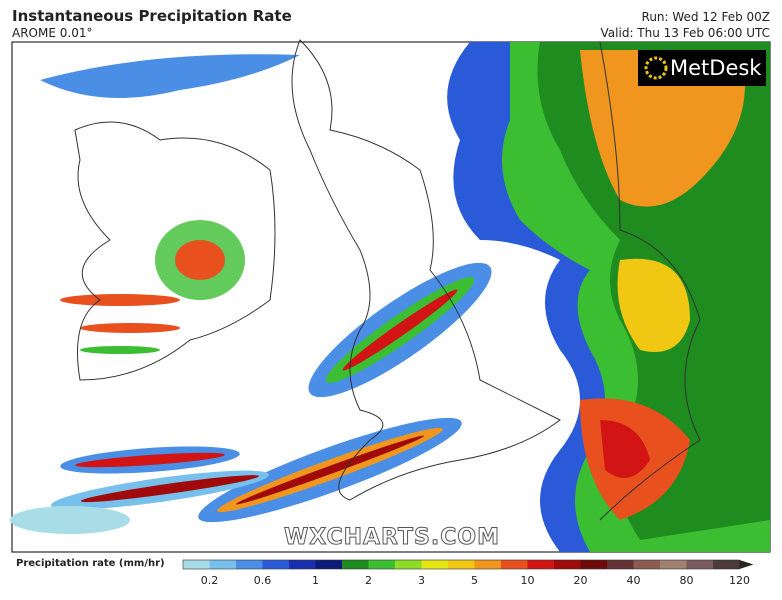  What do you see at coordinates (52, 33) in the screenshot?
I see `model: AROME 0.01°` at bounding box center [52, 33].